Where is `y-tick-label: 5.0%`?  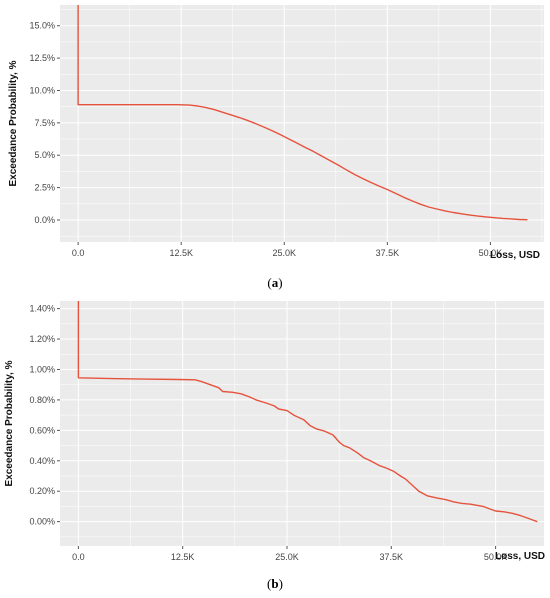 y-tick-label: 5.0% is located at coordinates (44, 155).